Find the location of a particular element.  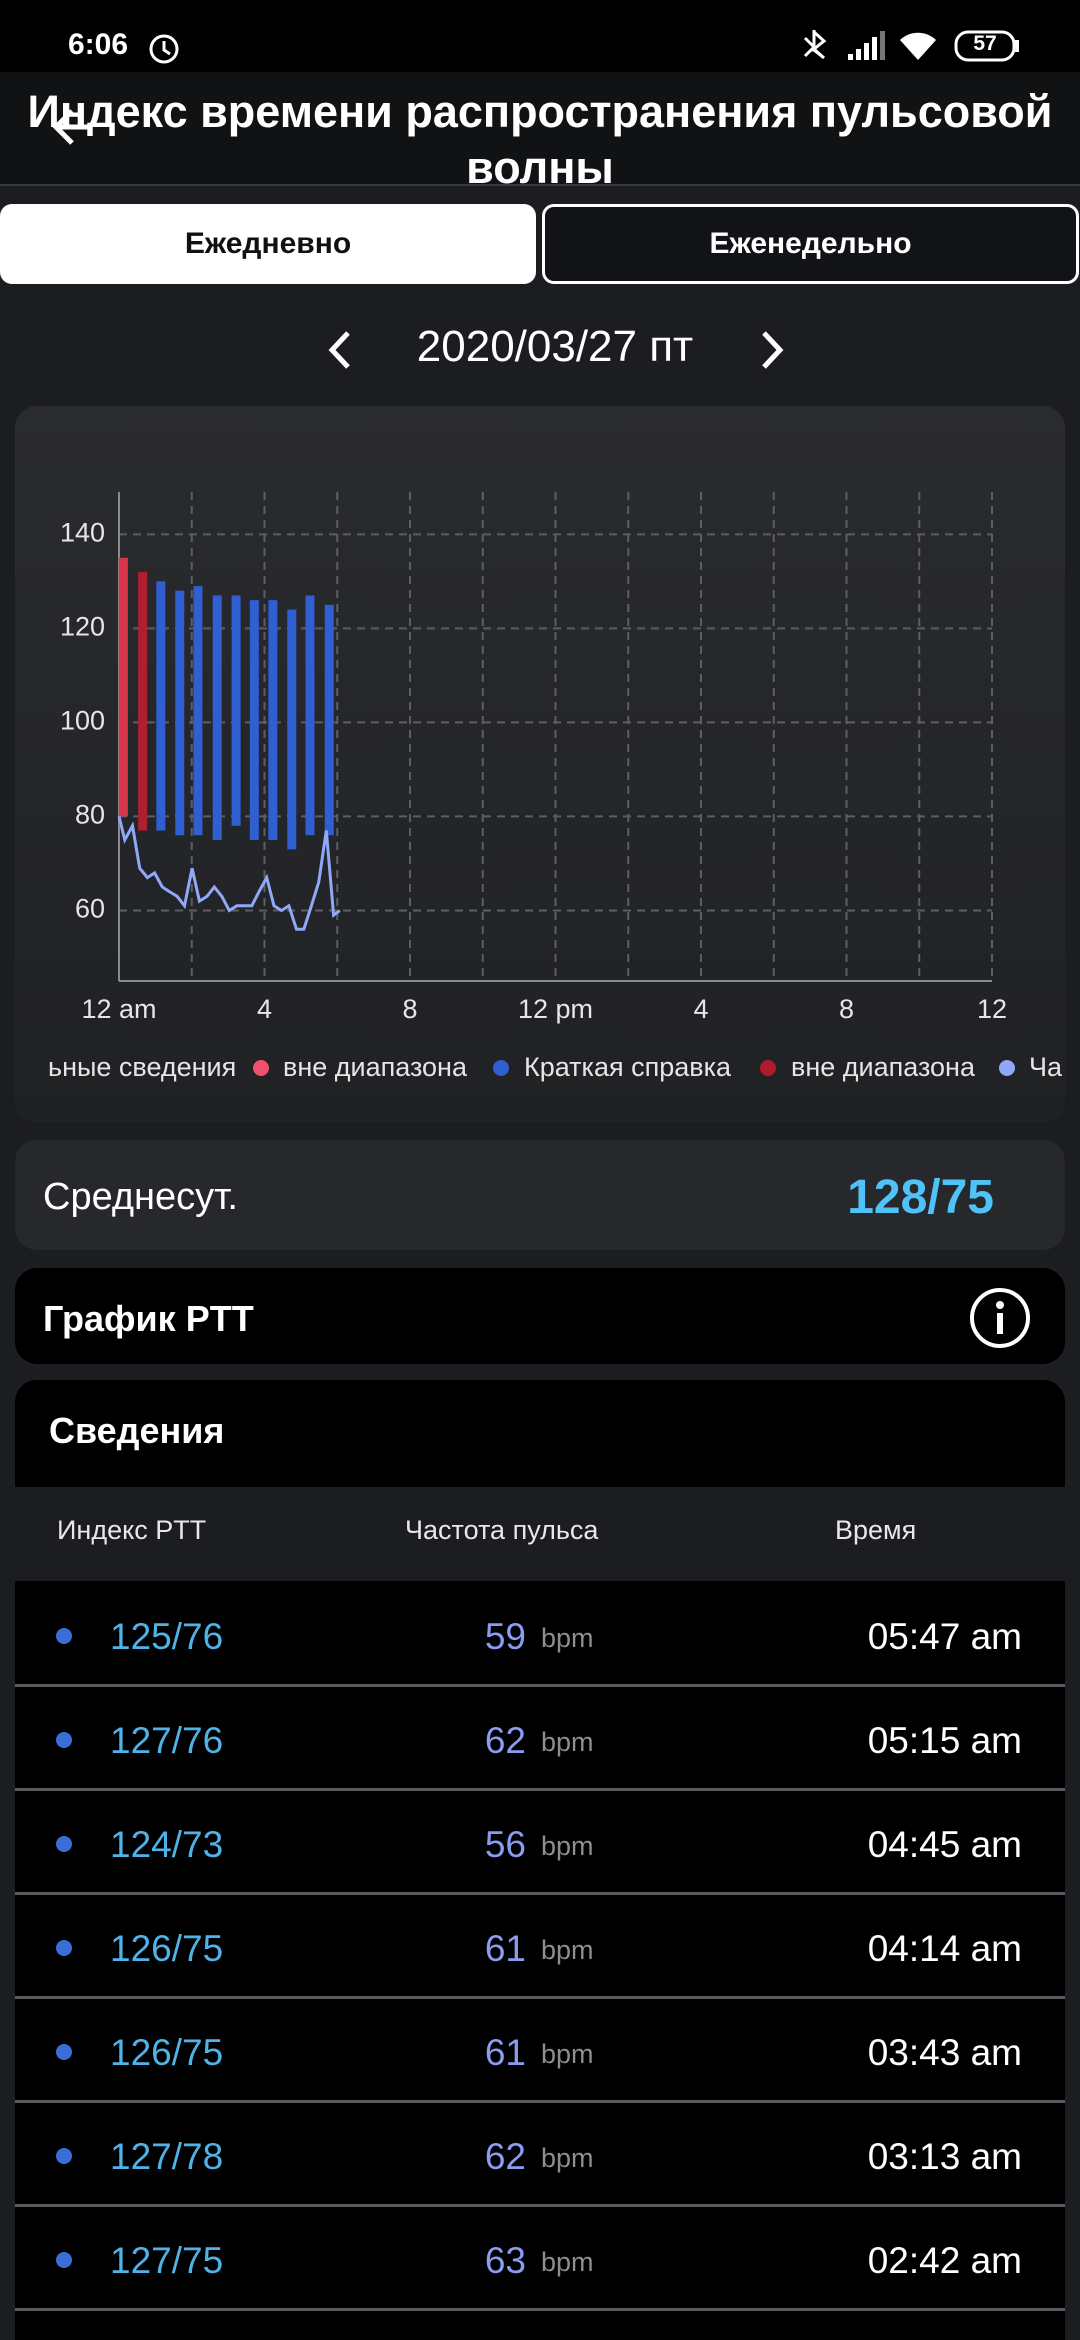

time-value: 02:42 am is located at coordinates (944, 2260).